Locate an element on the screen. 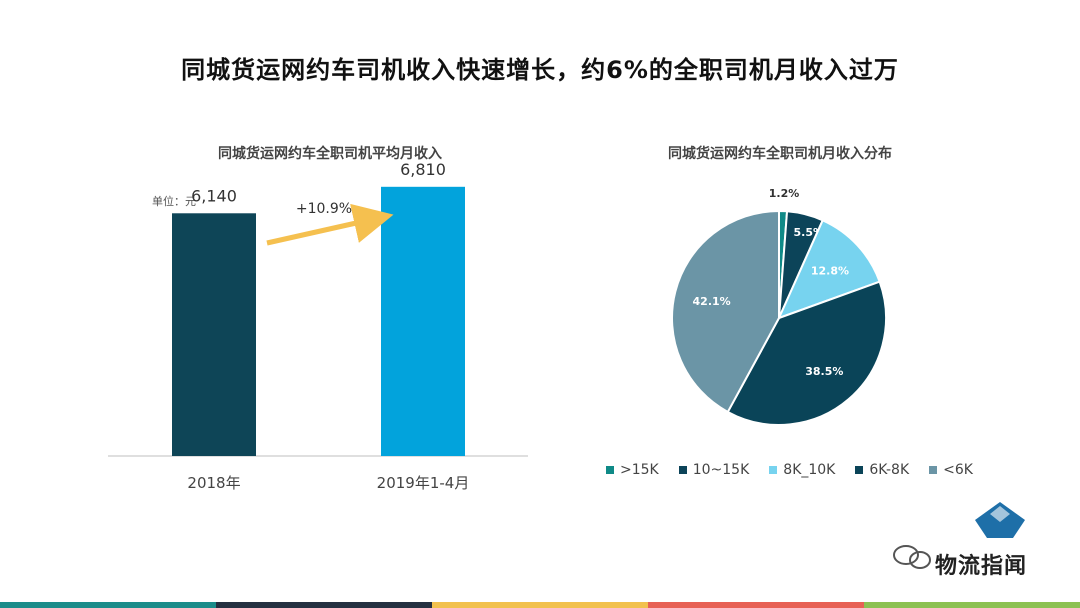 This screenshot has width=1080, height=608. legend-item: <6K is located at coordinates (951, 470).